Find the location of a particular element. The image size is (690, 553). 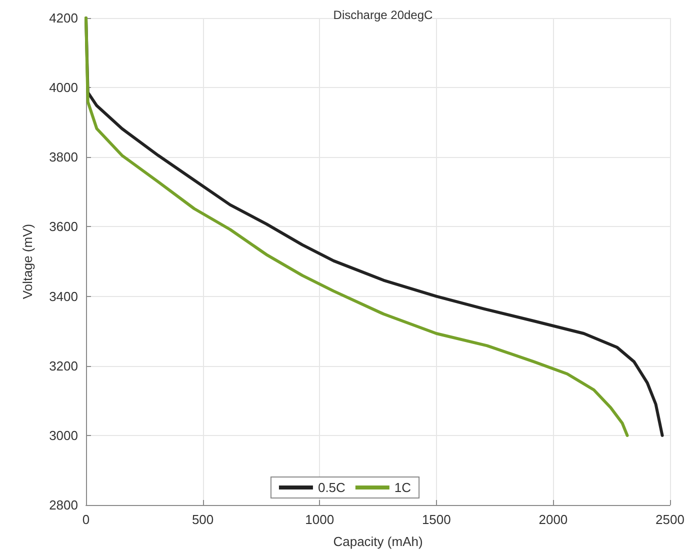

x-tick-label: 1500 is located at coordinates (436, 519).